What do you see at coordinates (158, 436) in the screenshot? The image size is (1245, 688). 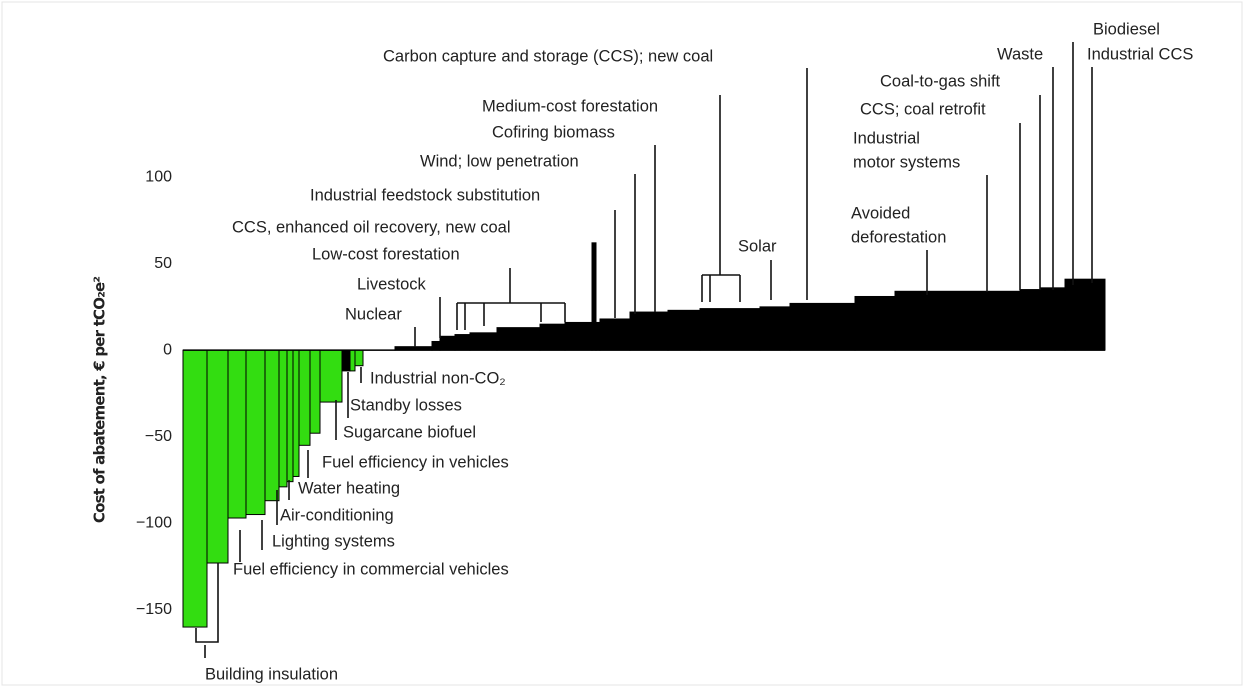 I see `y-tick-label: −50` at bounding box center [158, 436].